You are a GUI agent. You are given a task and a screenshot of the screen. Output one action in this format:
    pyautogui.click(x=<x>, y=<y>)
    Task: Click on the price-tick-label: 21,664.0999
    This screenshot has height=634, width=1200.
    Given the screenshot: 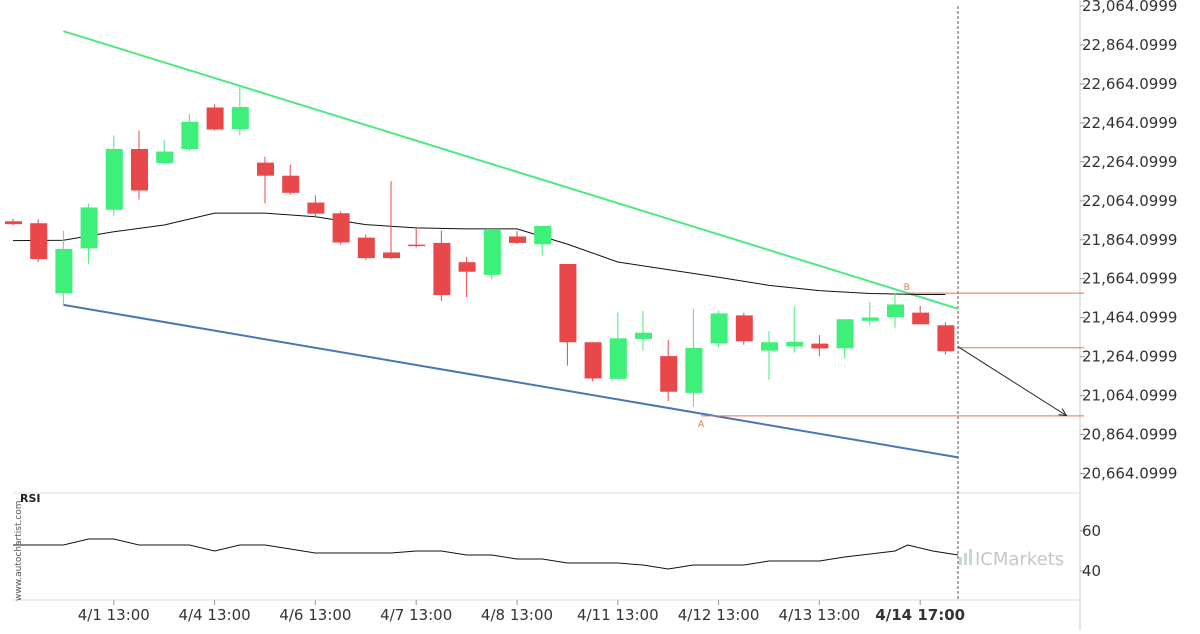 What is the action you would take?
    pyautogui.click(x=1129, y=279)
    